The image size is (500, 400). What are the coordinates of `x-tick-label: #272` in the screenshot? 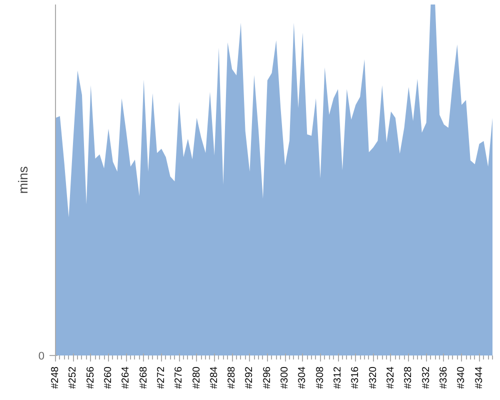 It's located at (161, 377).